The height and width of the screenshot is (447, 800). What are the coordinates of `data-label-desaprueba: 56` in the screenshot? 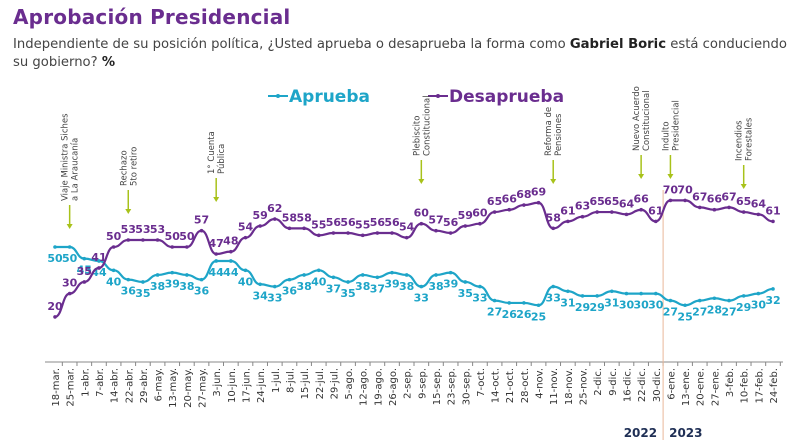 It's located at (378, 222).